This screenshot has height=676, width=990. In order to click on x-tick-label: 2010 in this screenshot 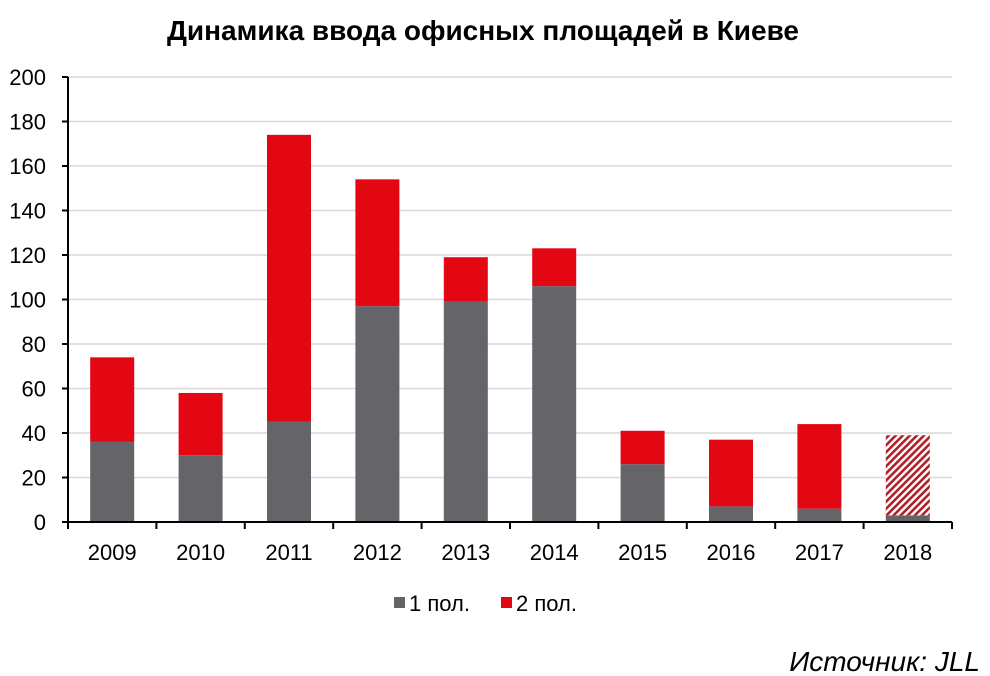, I will do `click(200, 552)`.